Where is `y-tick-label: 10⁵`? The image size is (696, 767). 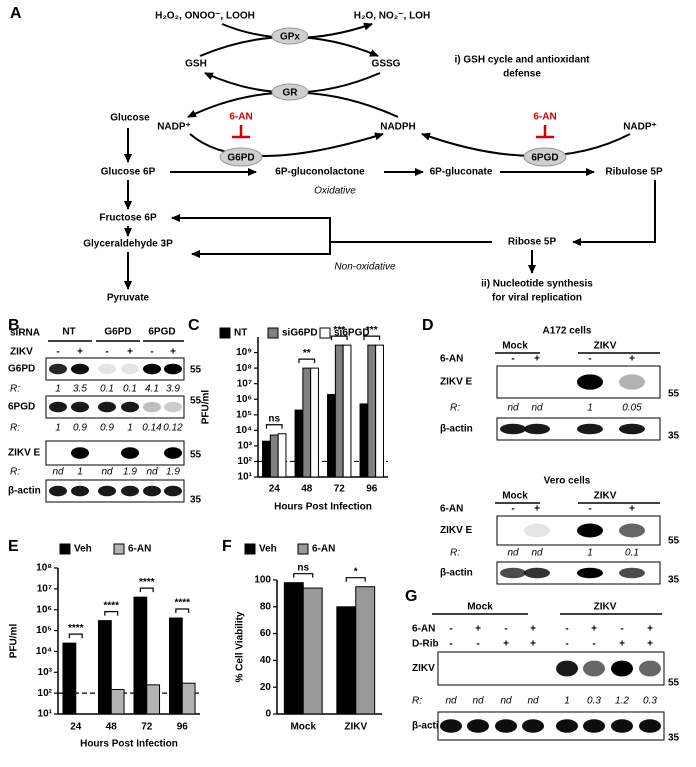 y-tick-label: 10⁵ is located at coordinates (44, 630).